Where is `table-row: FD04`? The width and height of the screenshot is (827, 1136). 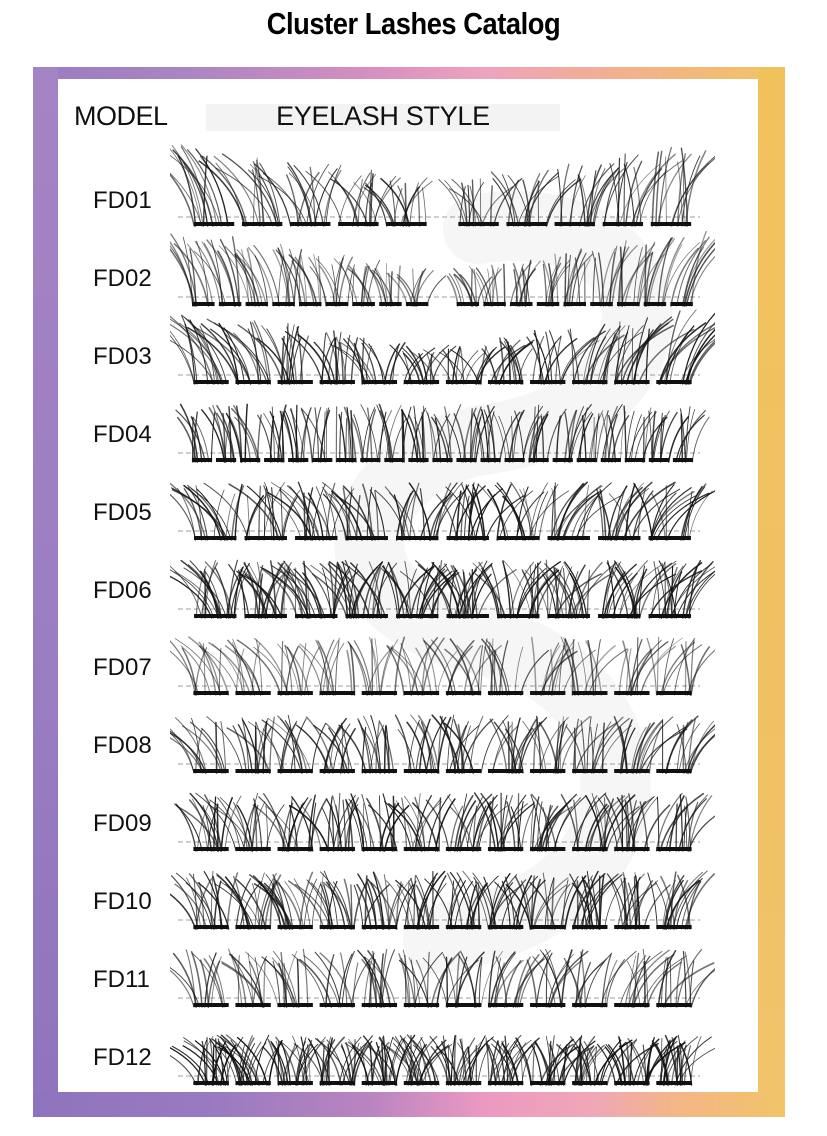 table-row: FD04 is located at coordinates (408, 432).